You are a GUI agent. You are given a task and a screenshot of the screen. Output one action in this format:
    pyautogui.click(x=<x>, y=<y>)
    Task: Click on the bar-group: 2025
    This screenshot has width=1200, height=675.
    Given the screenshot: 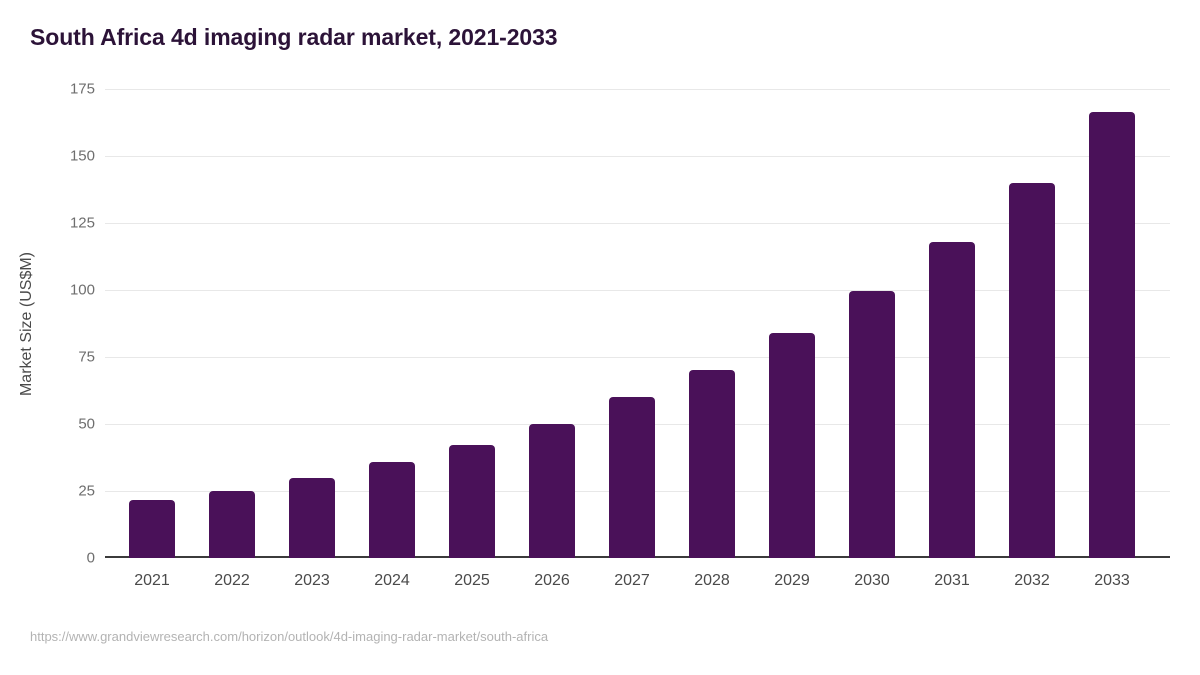 What is the action you would take?
    pyautogui.click(x=472, y=339)
    